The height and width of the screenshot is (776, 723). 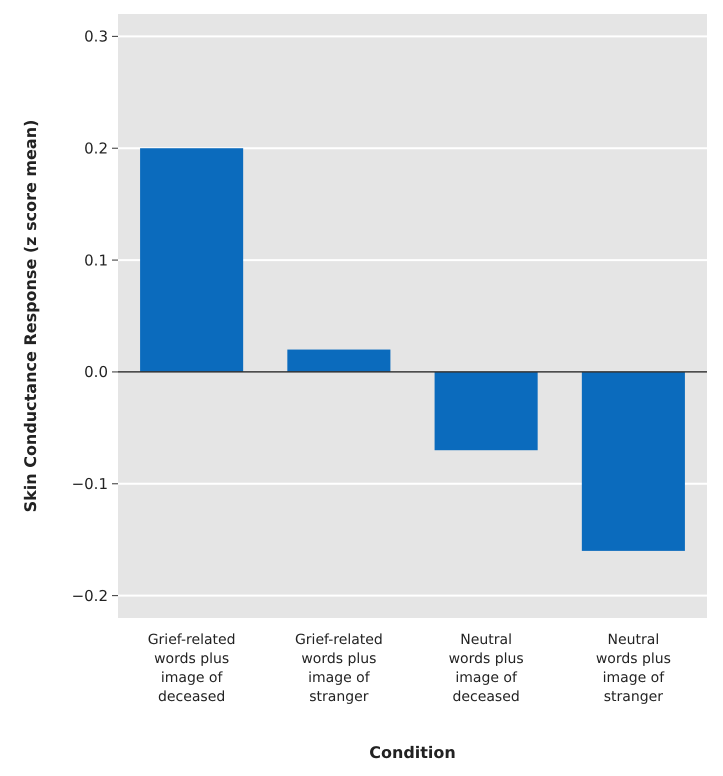 I want to click on y-tick-label: 0.1, so click(x=96, y=260).